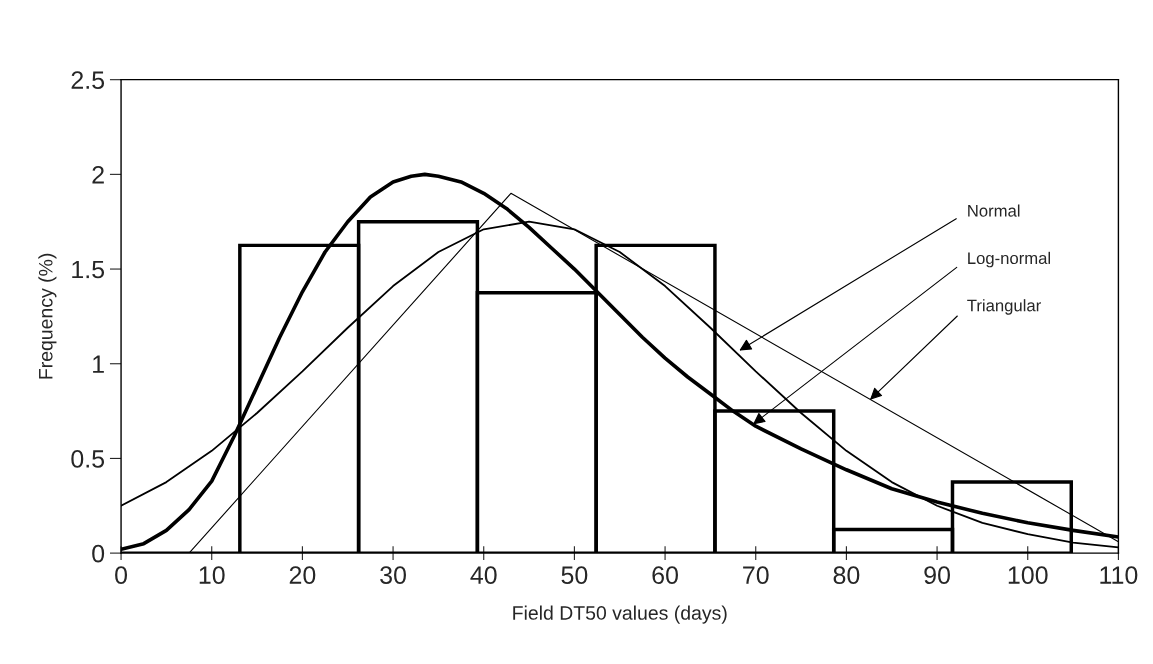 The image size is (1153, 664). I want to click on x-tick-label: 90, so click(937, 575).